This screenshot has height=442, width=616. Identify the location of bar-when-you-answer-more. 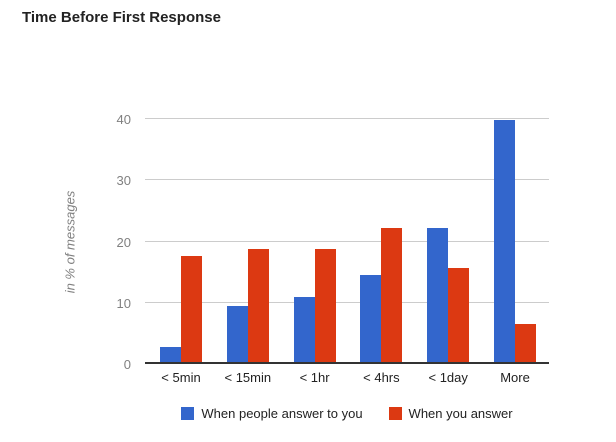
(525, 343).